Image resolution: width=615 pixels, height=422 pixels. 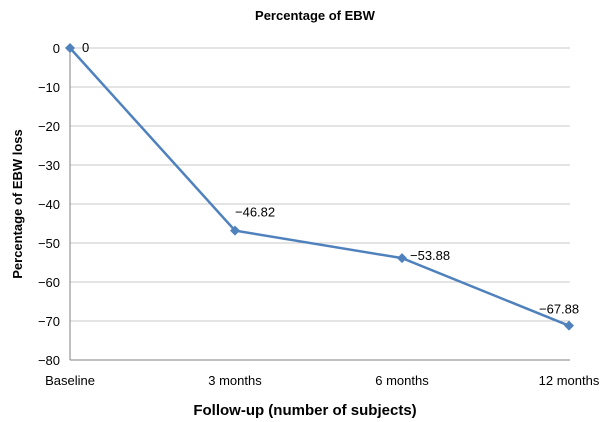 I want to click on y-tick-label: −70, so click(x=49, y=321).